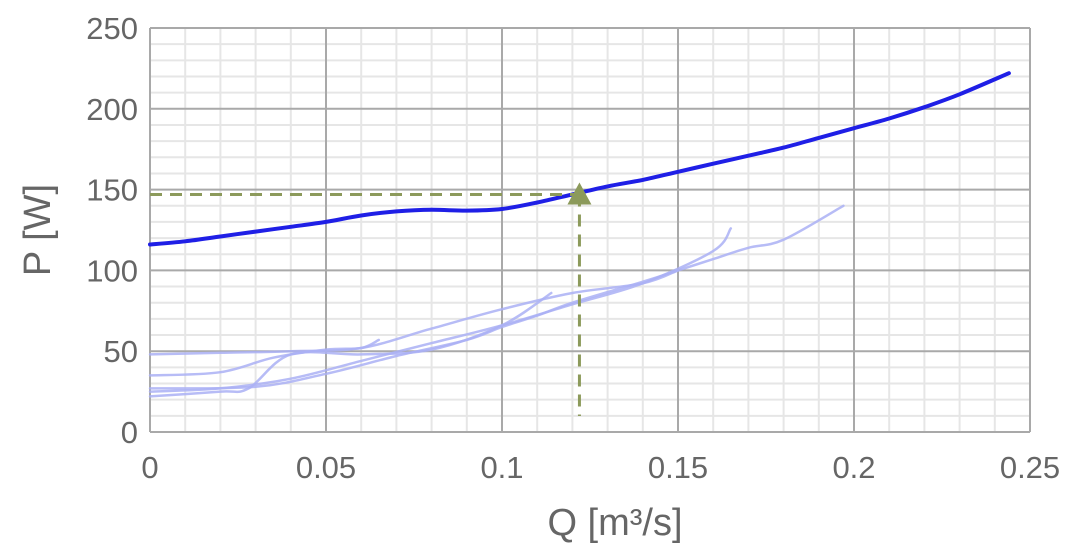  Describe the element at coordinates (112, 109) in the screenshot. I see `y-tick-label: 200` at that location.